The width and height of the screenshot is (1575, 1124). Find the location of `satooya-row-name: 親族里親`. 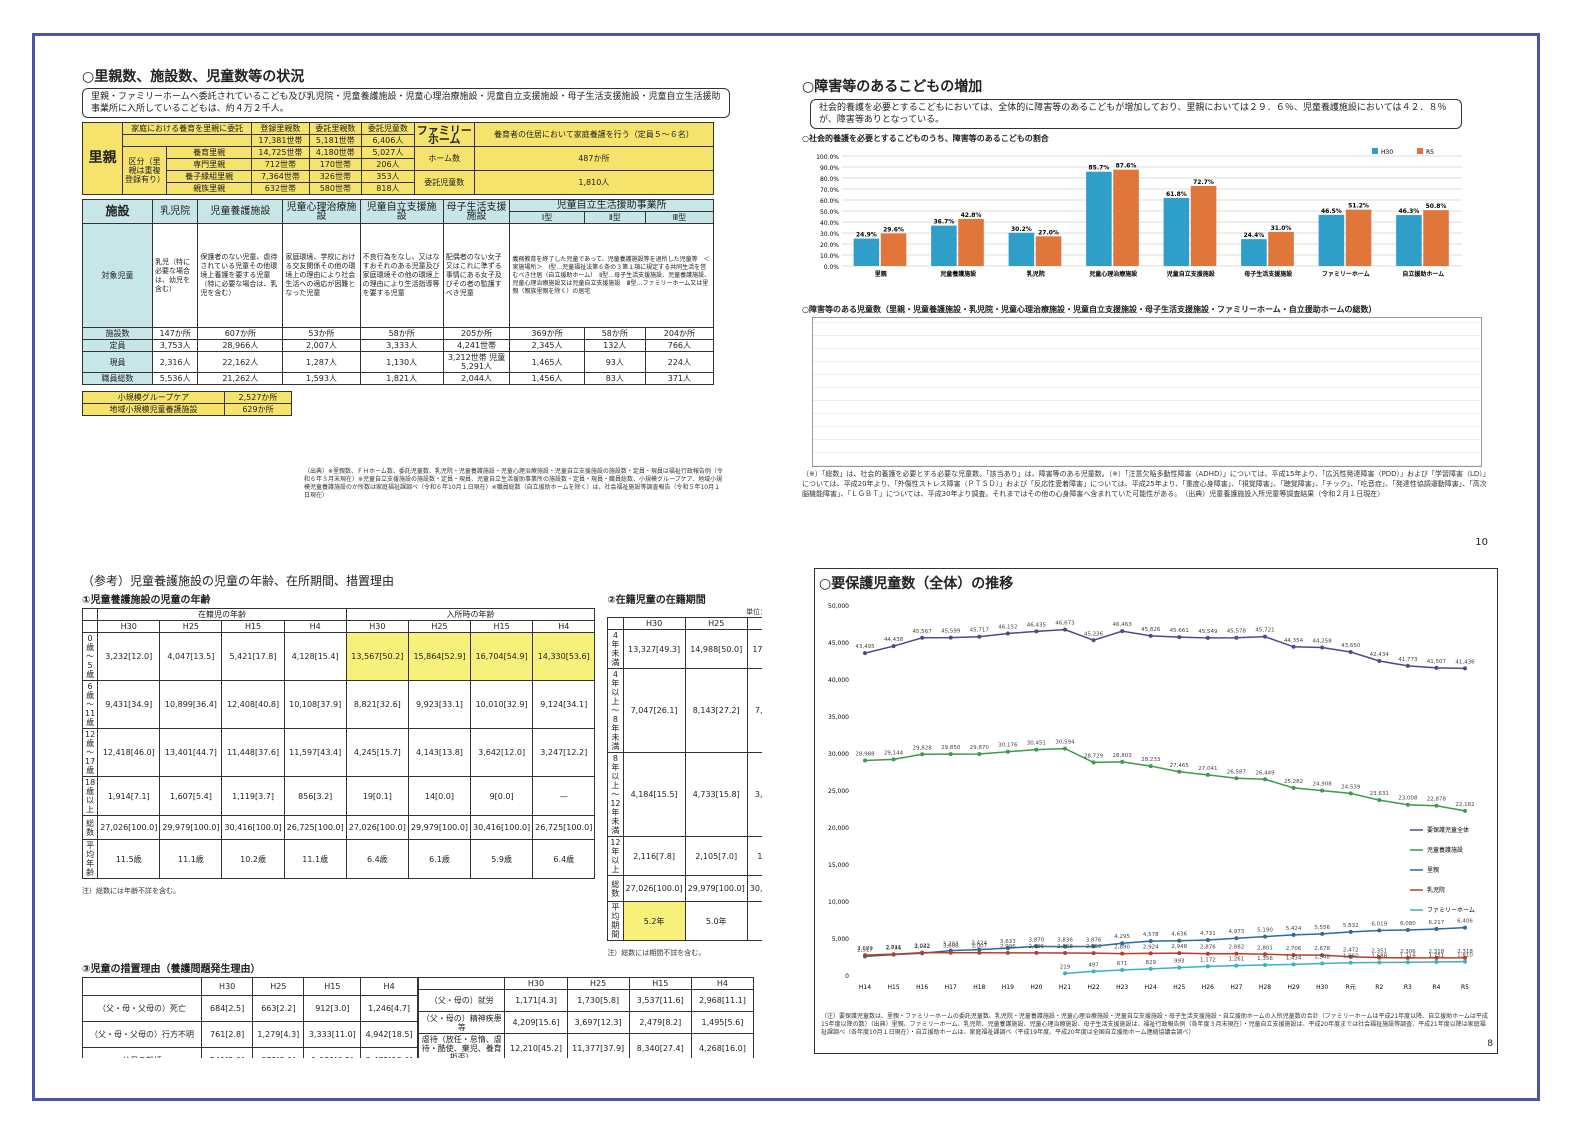

satooya-row-name: 親族里親 is located at coordinates (209, 188).